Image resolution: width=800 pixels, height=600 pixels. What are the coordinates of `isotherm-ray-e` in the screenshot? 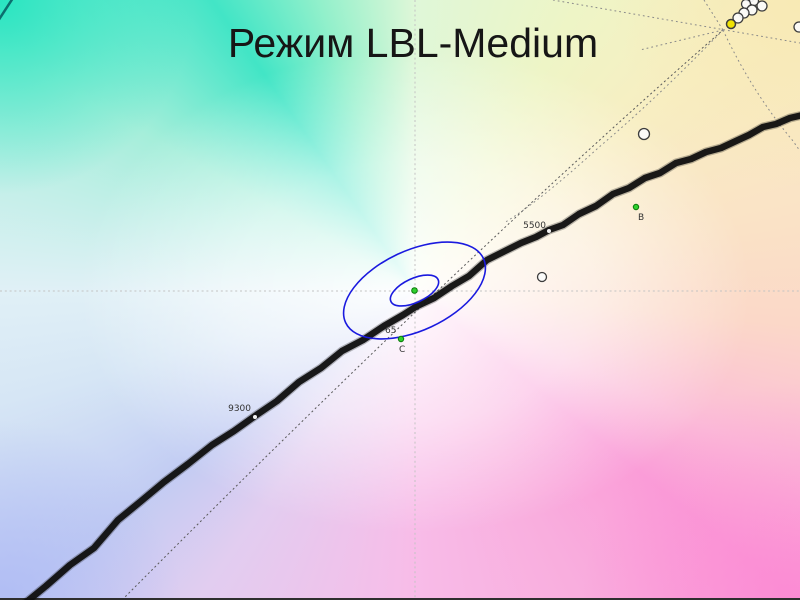 It's located at (713, 15).